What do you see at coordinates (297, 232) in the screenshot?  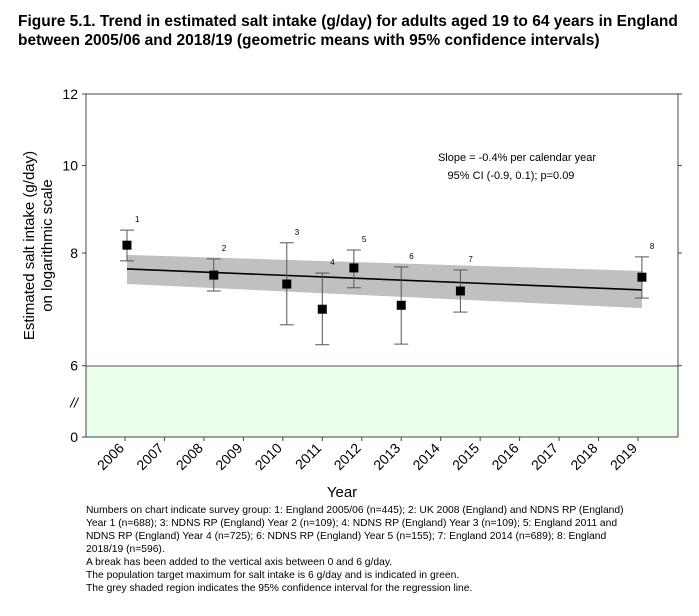 I see `point-label: 3` at bounding box center [297, 232].